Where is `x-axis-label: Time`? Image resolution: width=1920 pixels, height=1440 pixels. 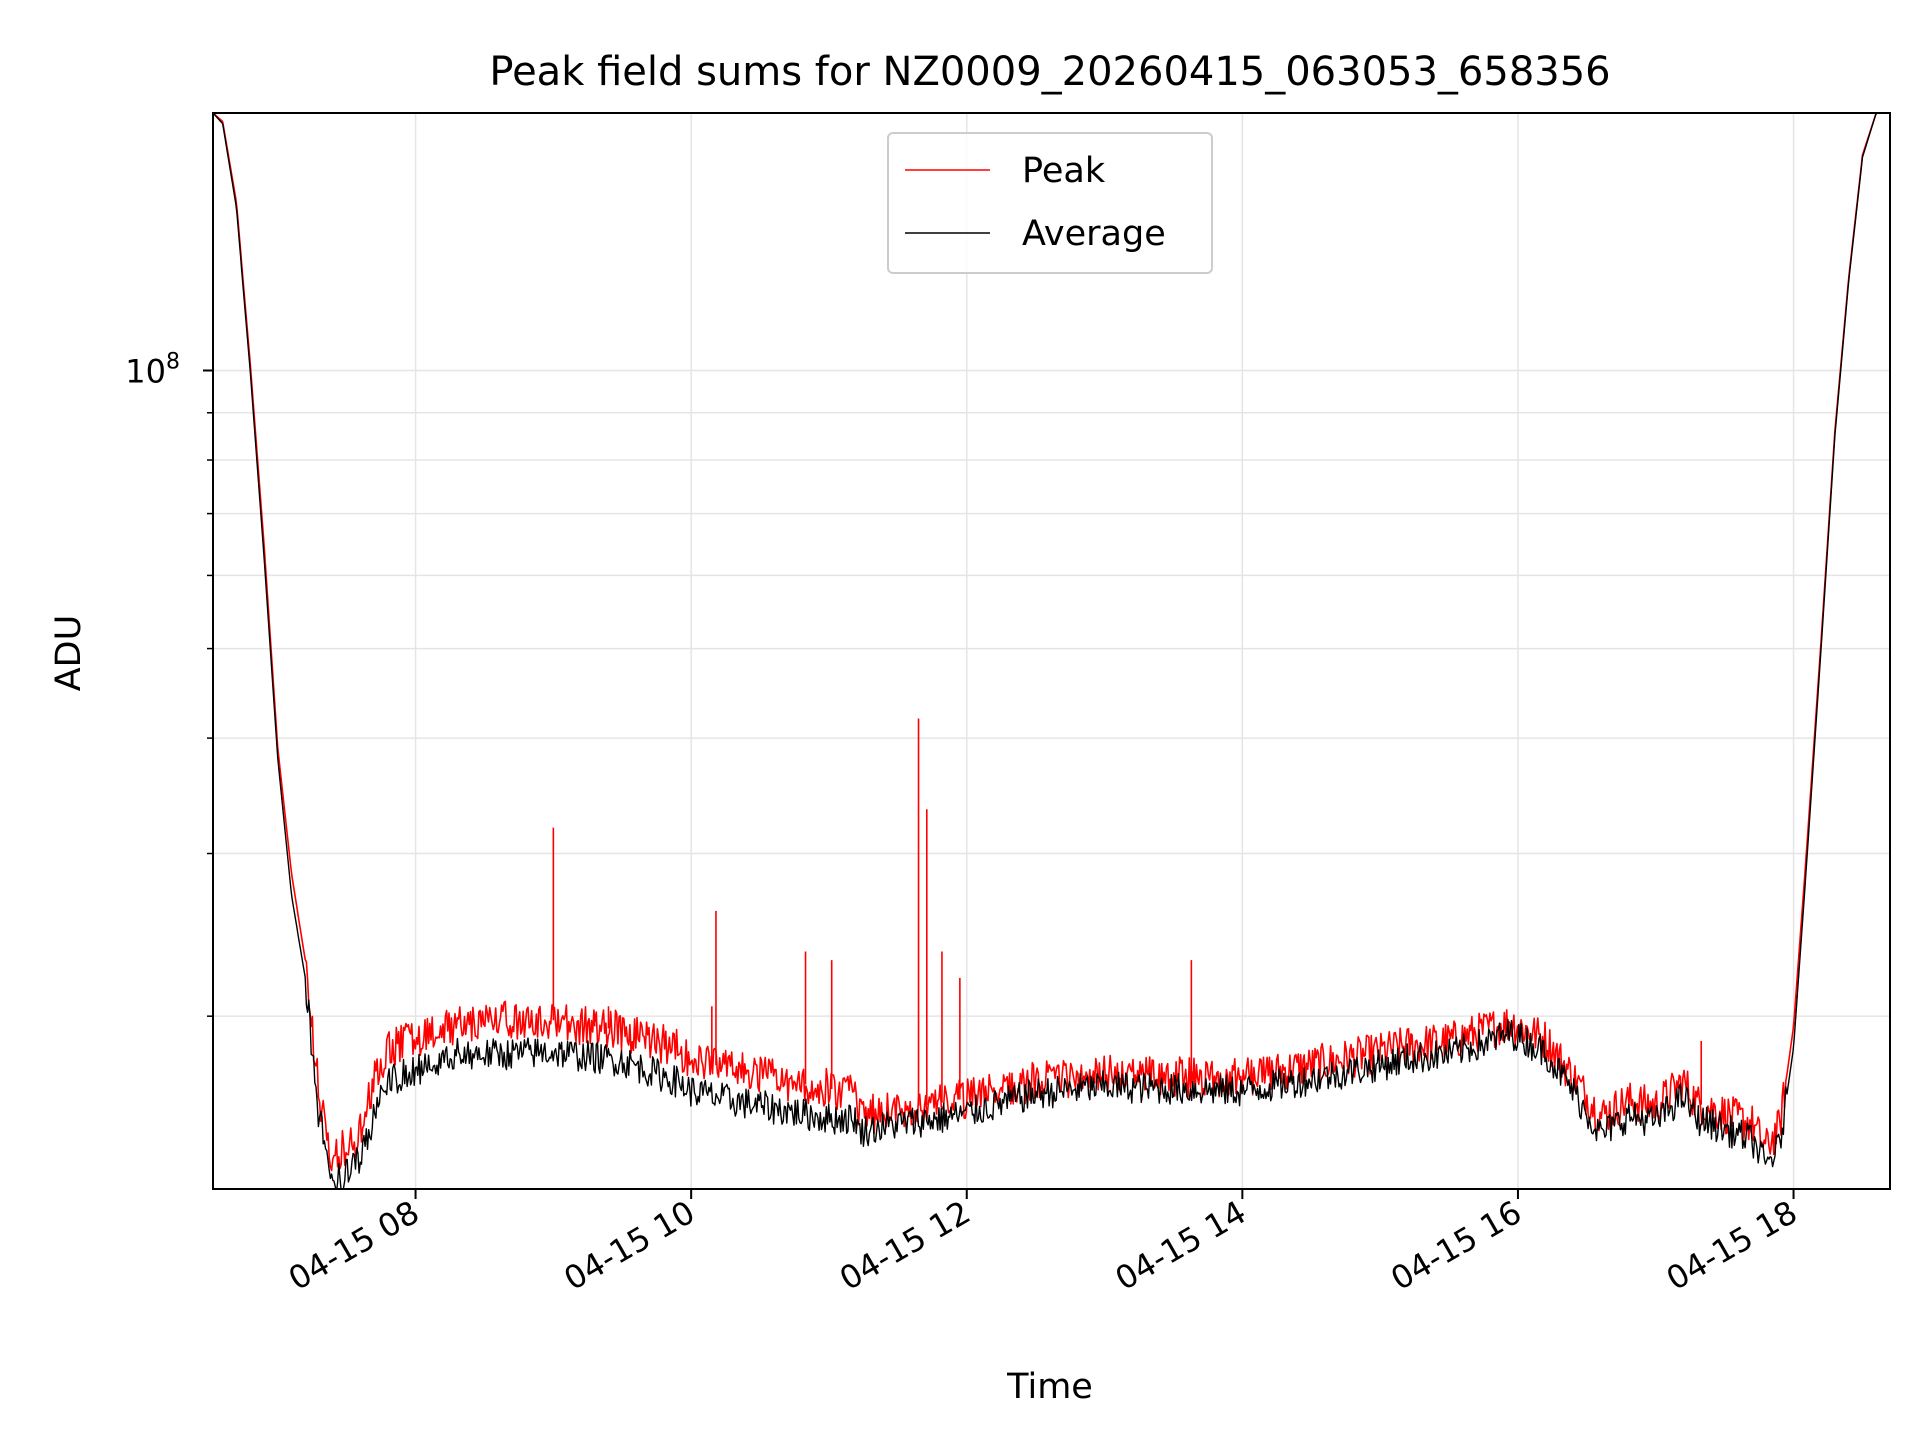
x-axis-label: Time is located at coordinates (1049, 1387).